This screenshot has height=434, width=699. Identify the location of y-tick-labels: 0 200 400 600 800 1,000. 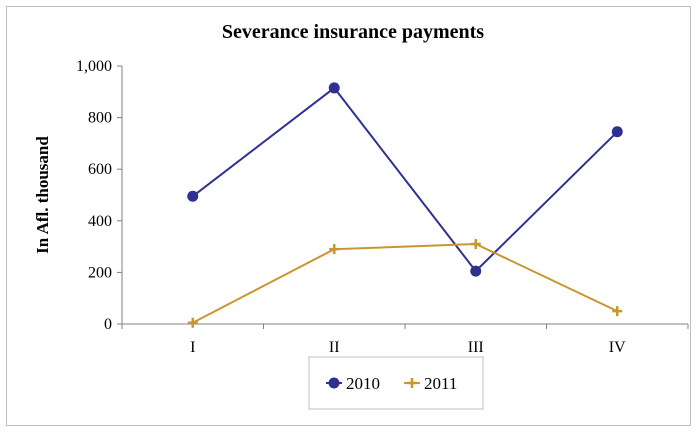
(94, 195).